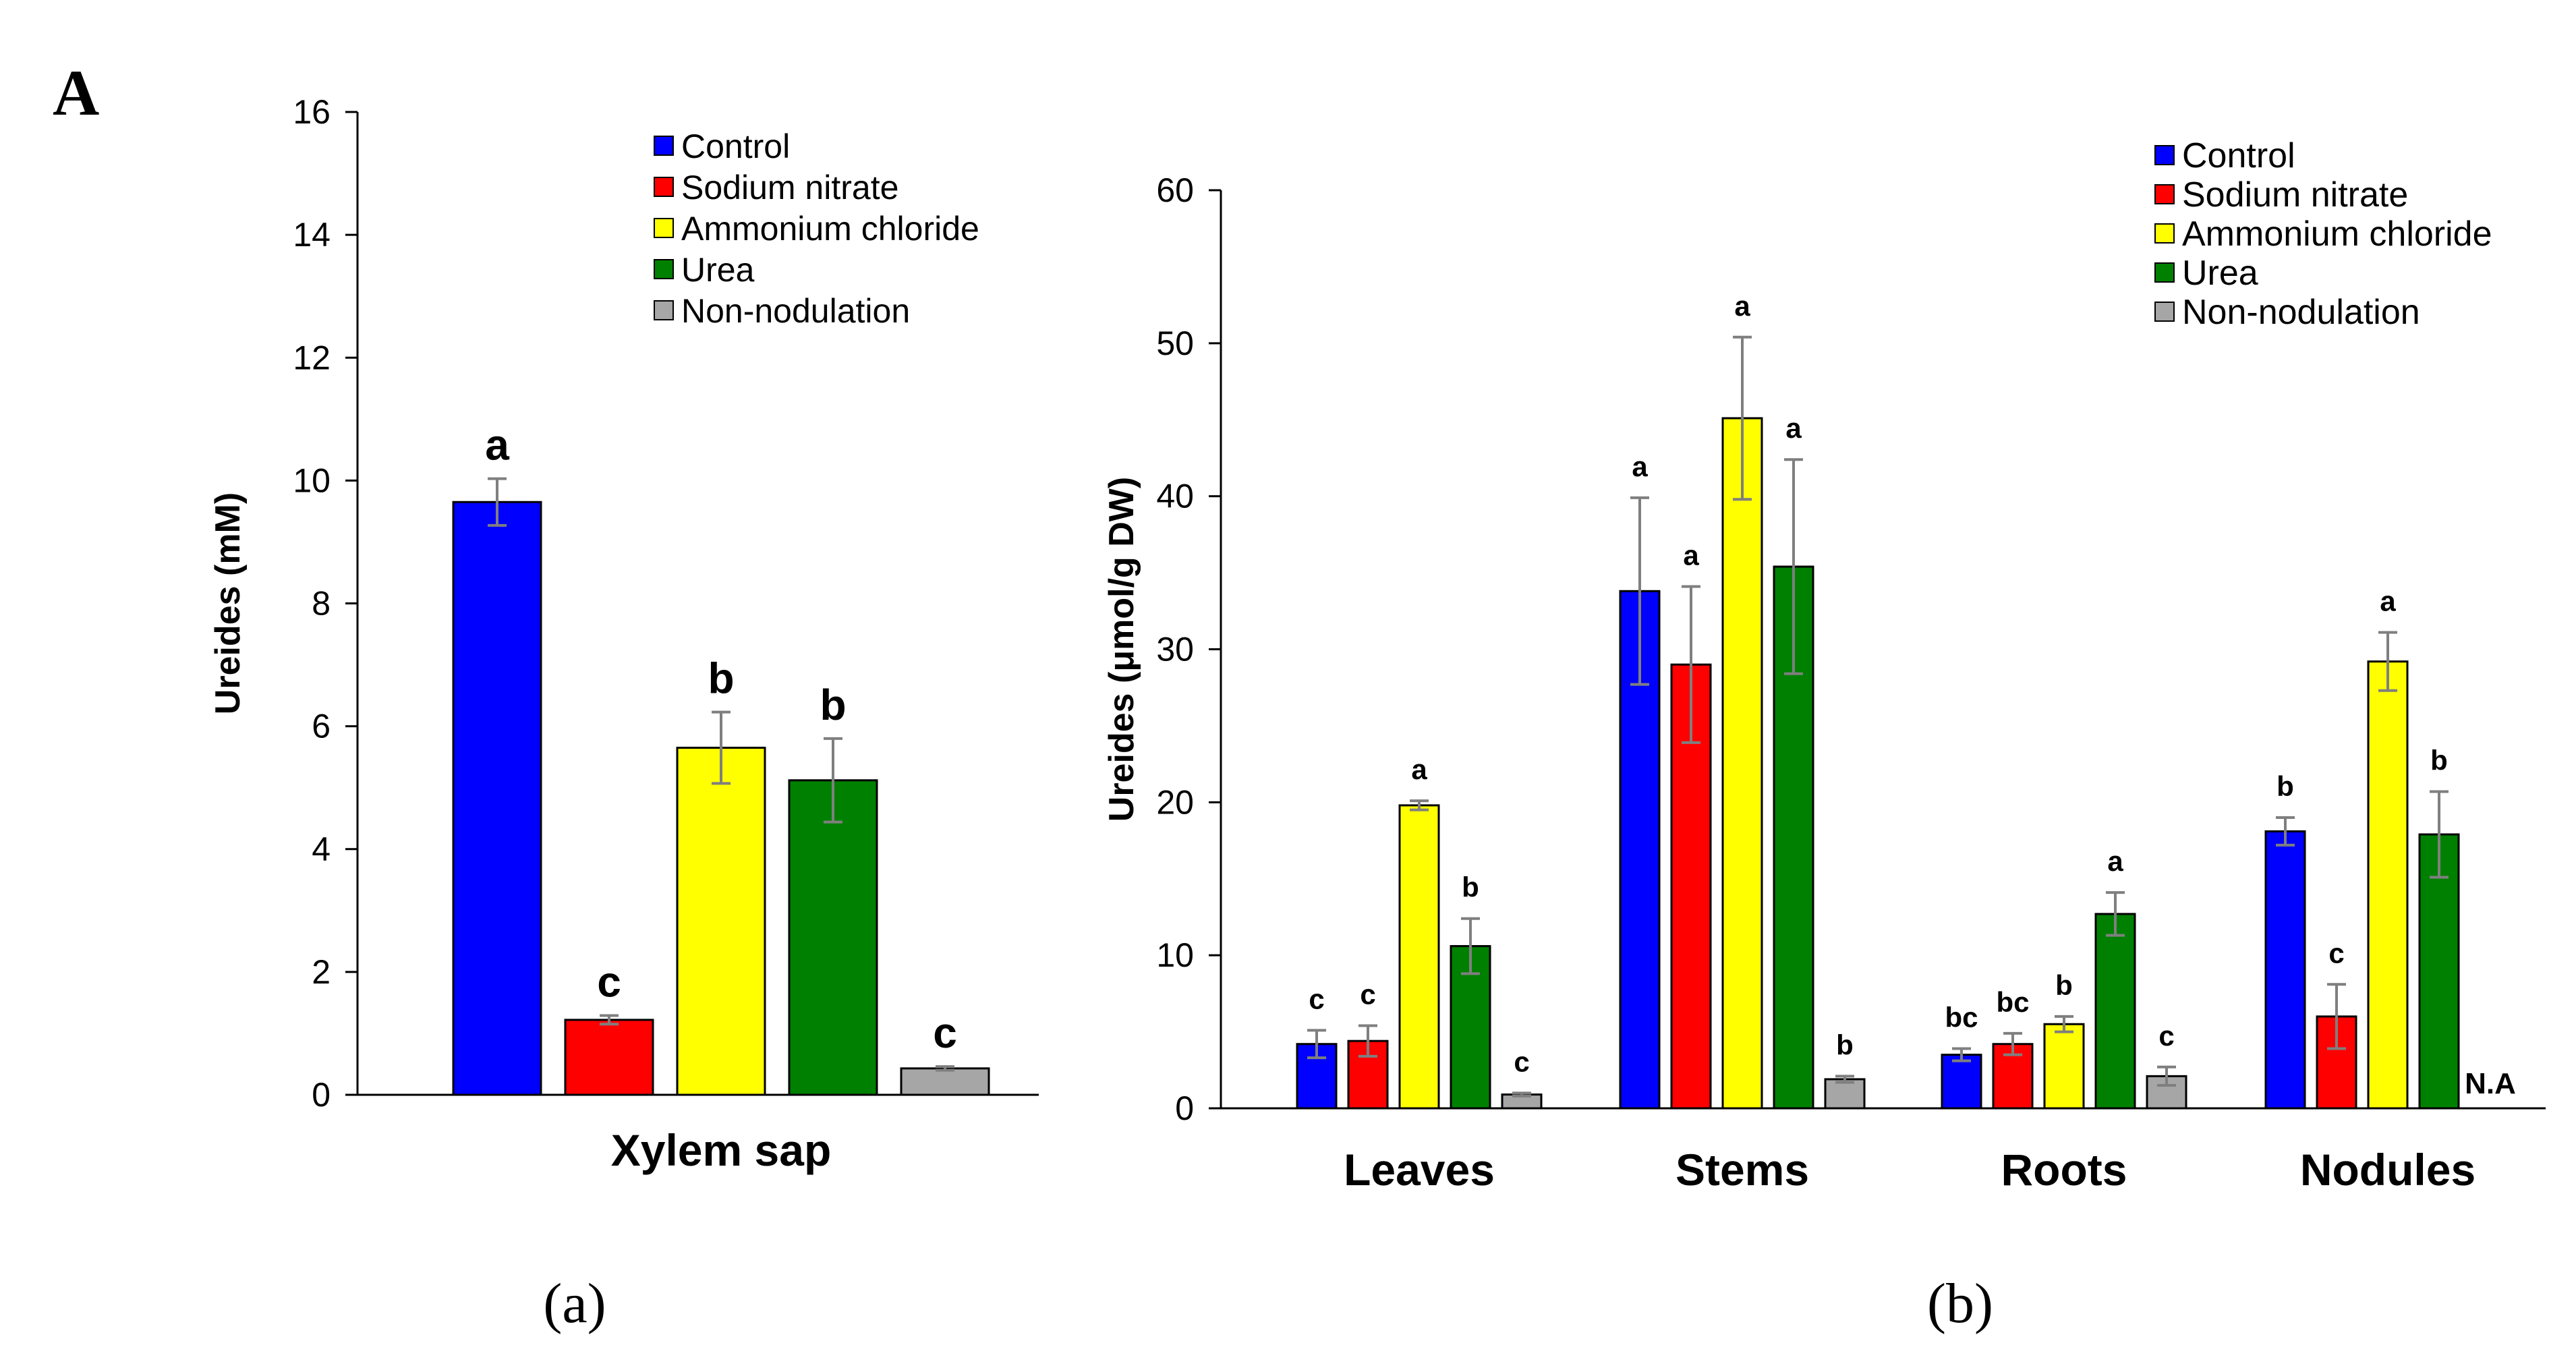  I want to click on y-tick-label: 60, so click(1175, 190).